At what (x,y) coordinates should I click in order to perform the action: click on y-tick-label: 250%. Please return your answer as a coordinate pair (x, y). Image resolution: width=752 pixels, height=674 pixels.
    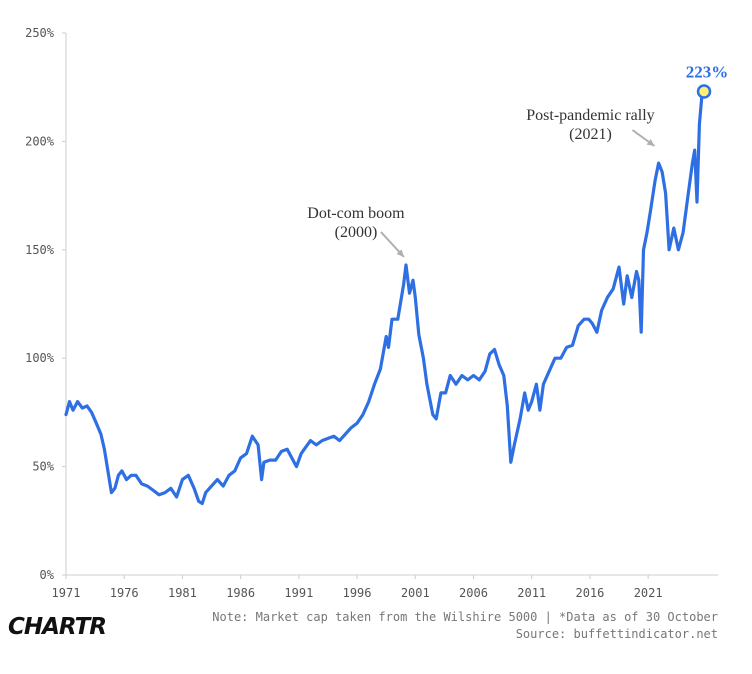
    Looking at the image, I should click on (40, 33).